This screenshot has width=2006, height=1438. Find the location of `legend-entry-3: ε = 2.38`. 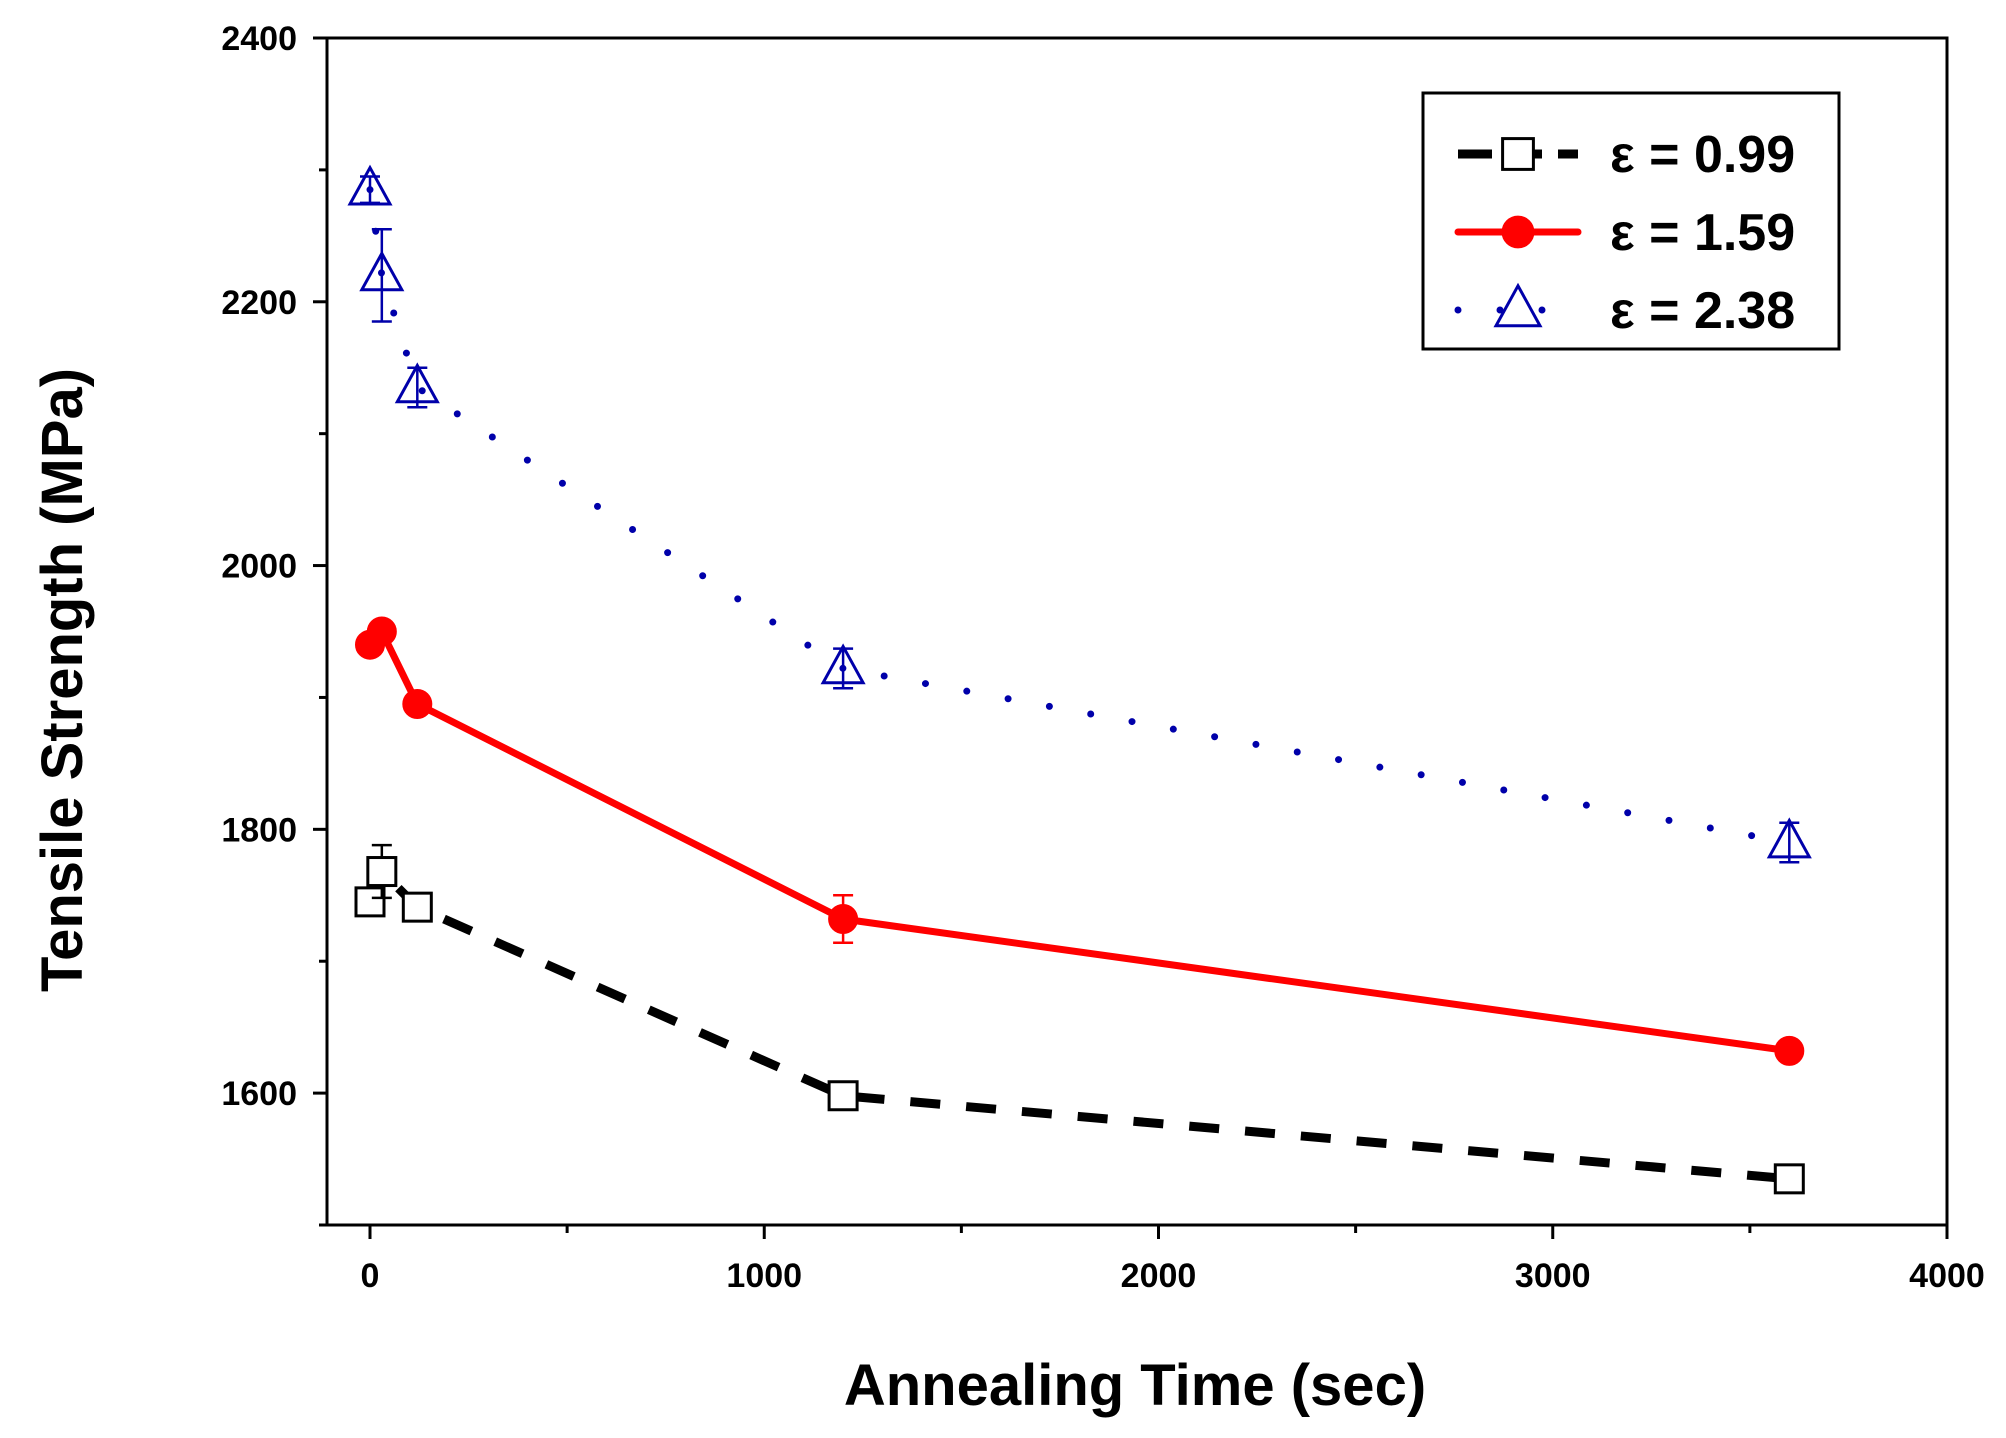

legend-entry-3: ε = 2.38 is located at coordinates (1624, 311).